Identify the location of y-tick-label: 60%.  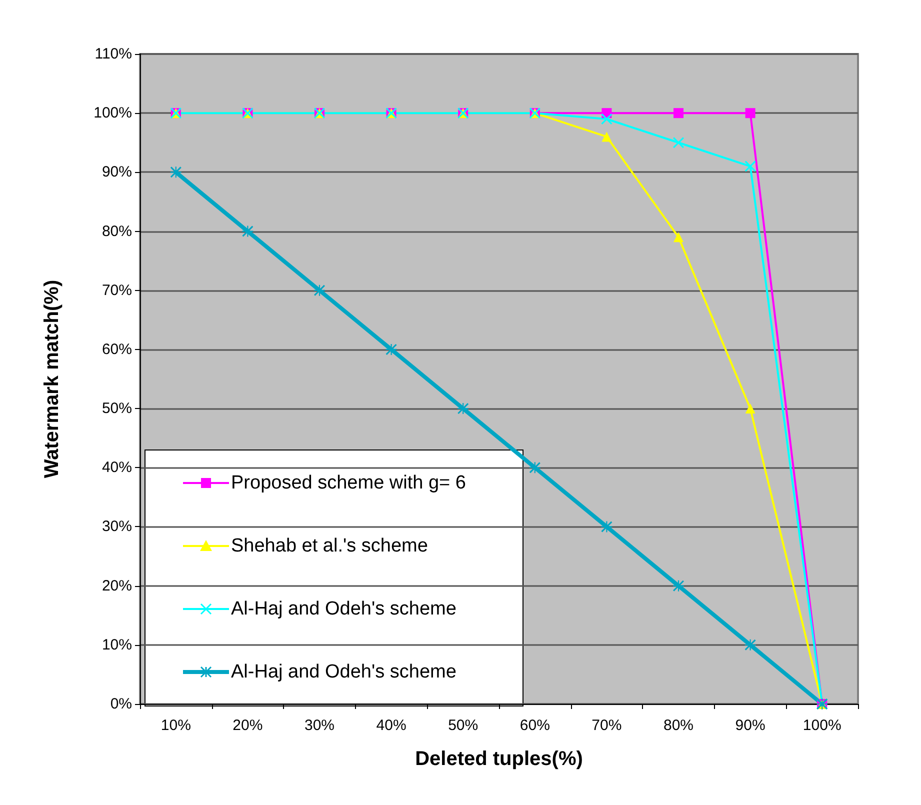
(117, 349).